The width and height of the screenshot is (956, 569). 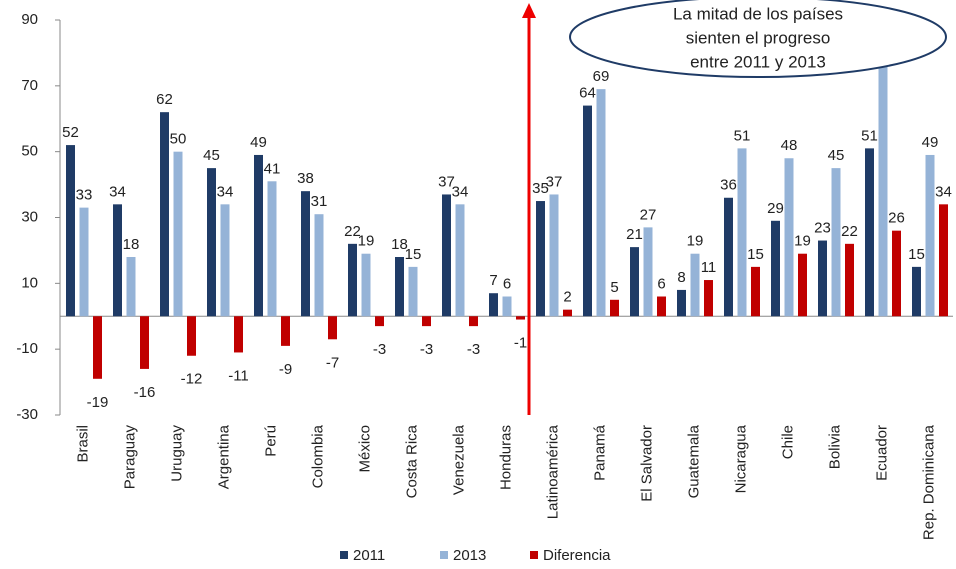 I want to click on annotation-bubble, so click(x=758, y=39).